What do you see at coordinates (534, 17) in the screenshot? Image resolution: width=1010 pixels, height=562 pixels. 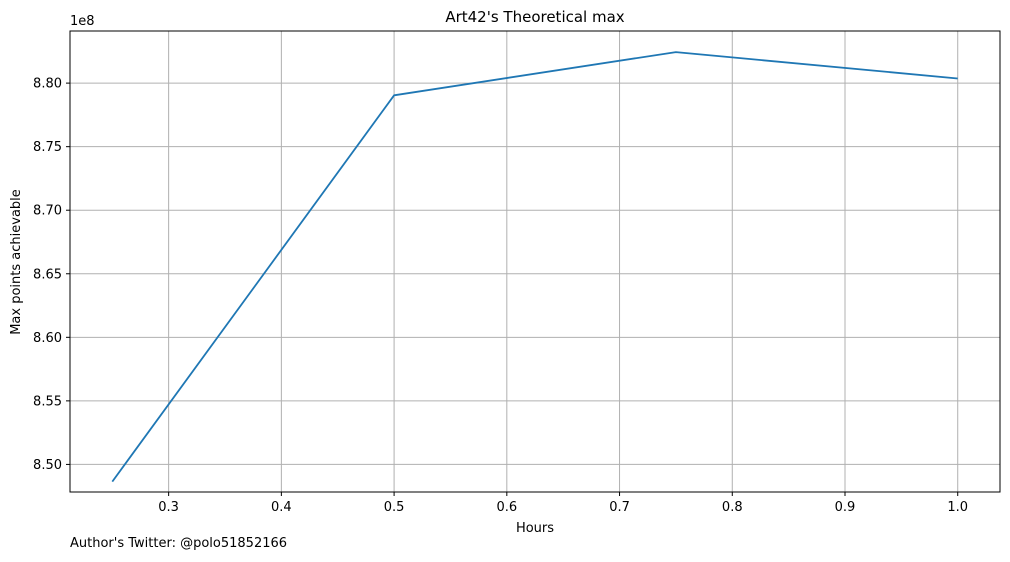 I see `chart-title: Art42's Theoretical max` at bounding box center [534, 17].